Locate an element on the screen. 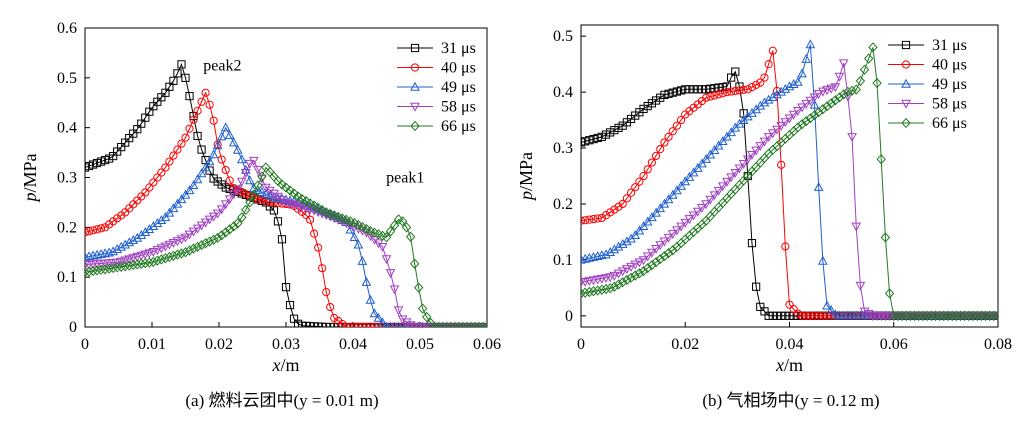  x-tick-label: 0.02 is located at coordinates (219, 344).